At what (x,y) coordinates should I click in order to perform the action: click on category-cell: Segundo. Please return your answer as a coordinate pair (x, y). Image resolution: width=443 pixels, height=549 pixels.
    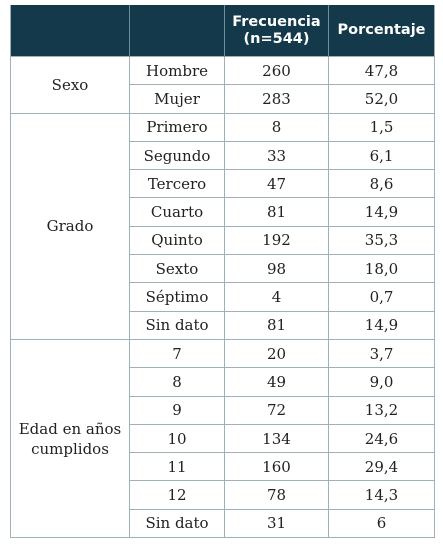
    Looking at the image, I should click on (177, 155).